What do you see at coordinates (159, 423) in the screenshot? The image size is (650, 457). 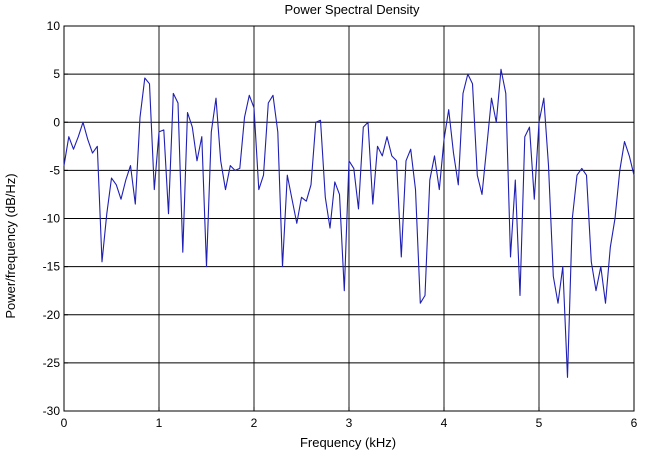 I see `x-tick-label: 1` at bounding box center [159, 423].